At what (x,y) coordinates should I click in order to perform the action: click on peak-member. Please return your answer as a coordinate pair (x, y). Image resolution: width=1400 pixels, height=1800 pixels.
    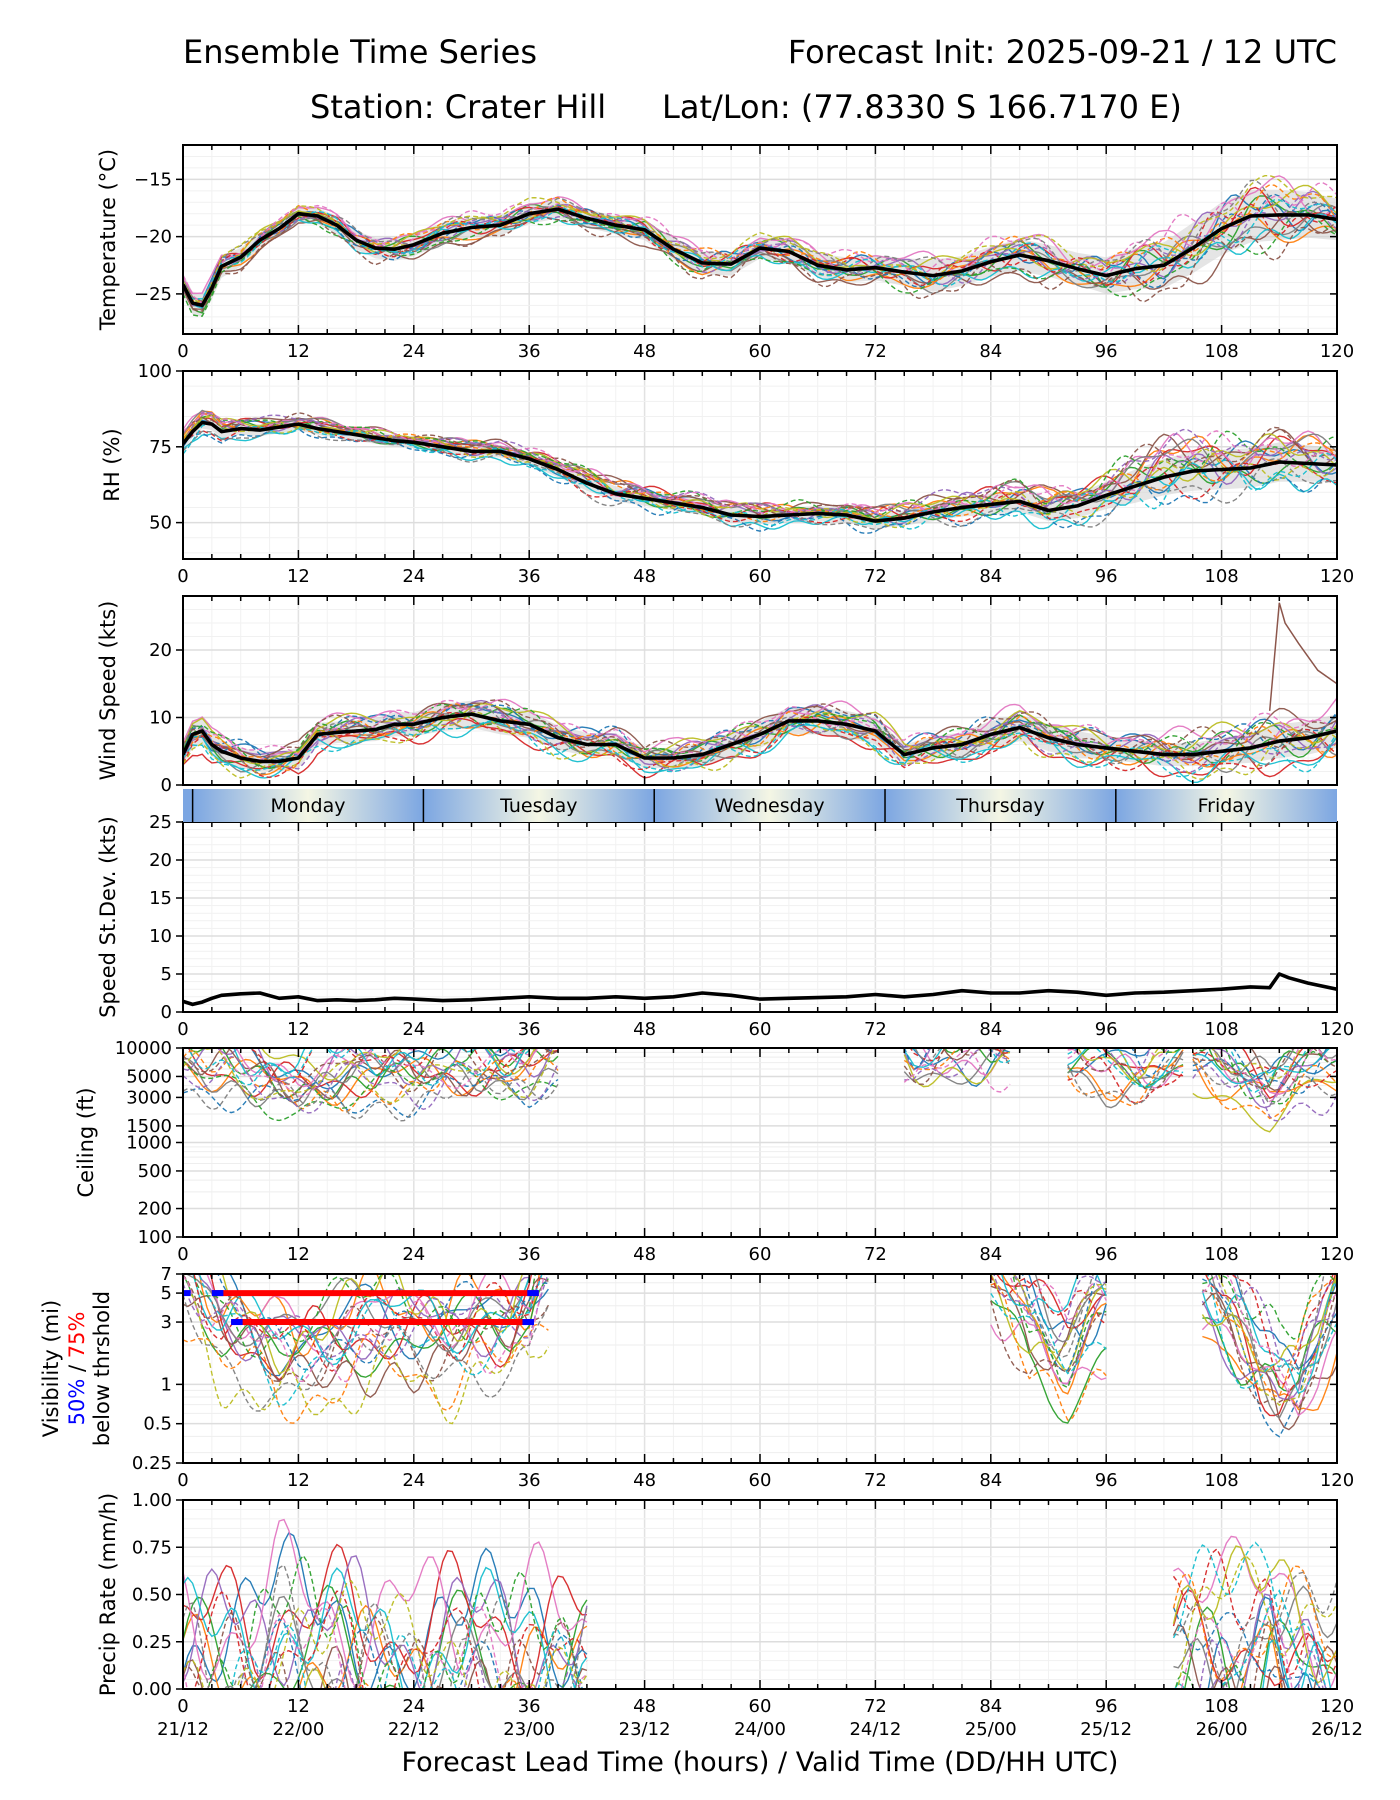
    Looking at the image, I should click on (1270, 1637).